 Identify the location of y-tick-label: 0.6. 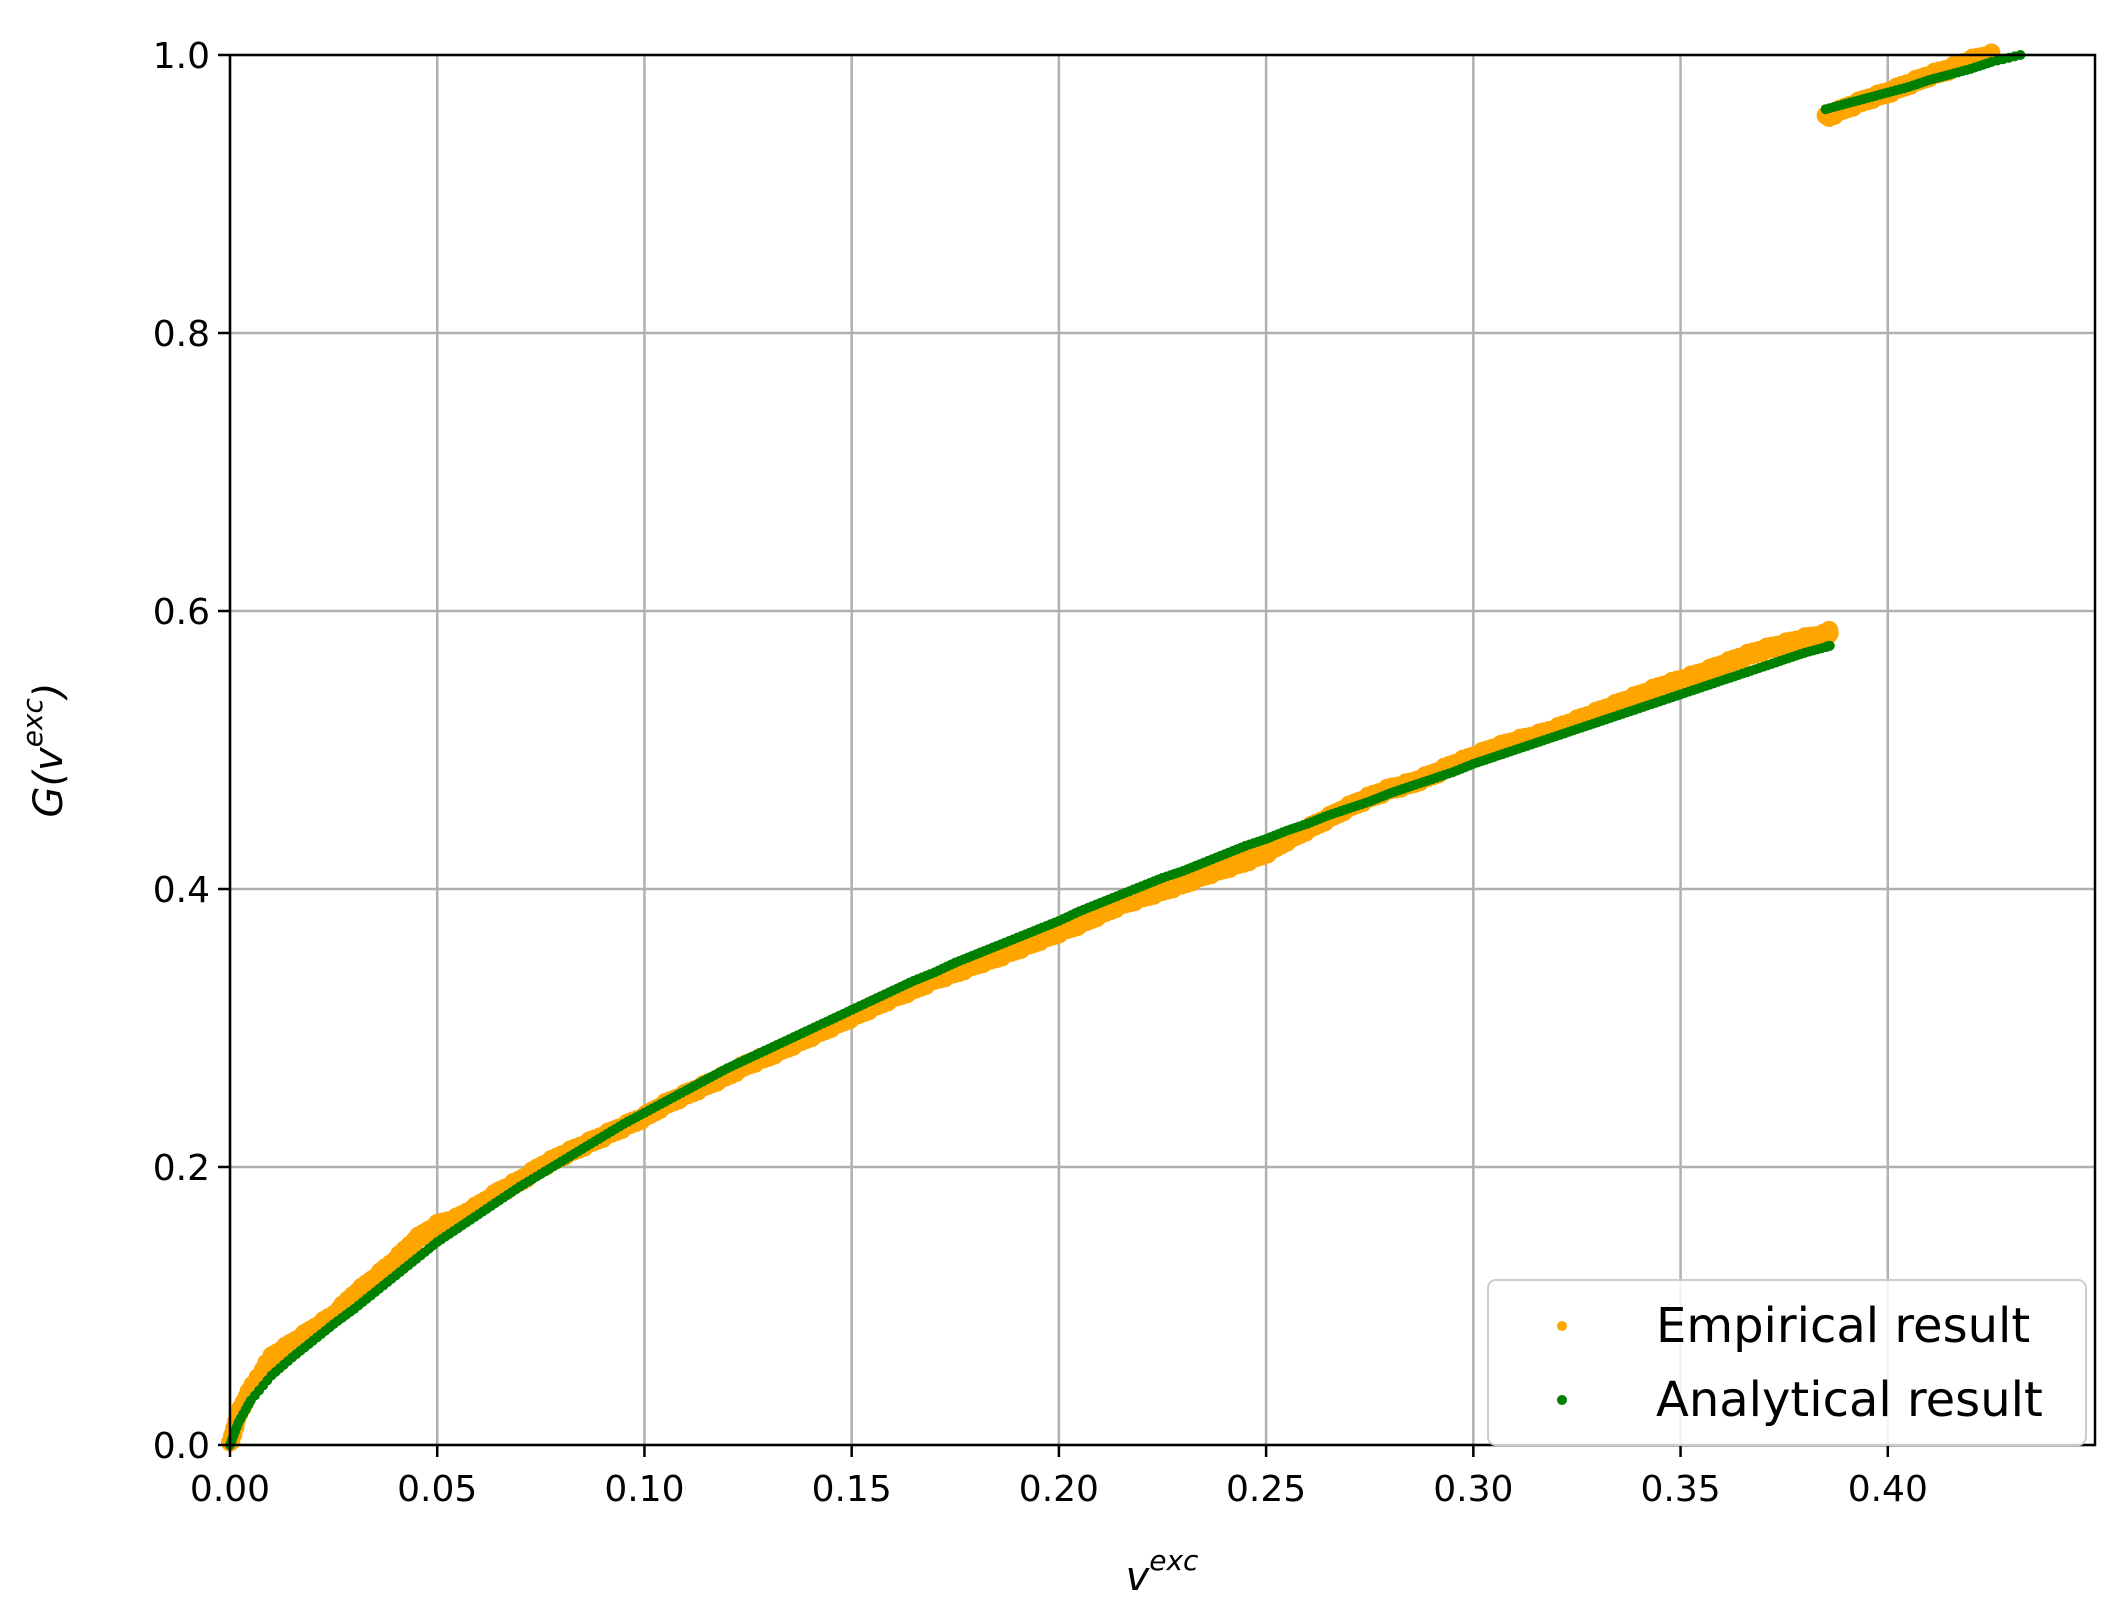
(181, 612).